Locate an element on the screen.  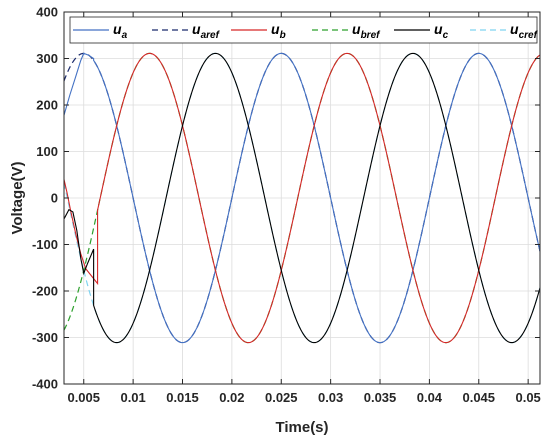
legend: ua uaref ub ubref uc ucref is located at coordinates (304, 30).